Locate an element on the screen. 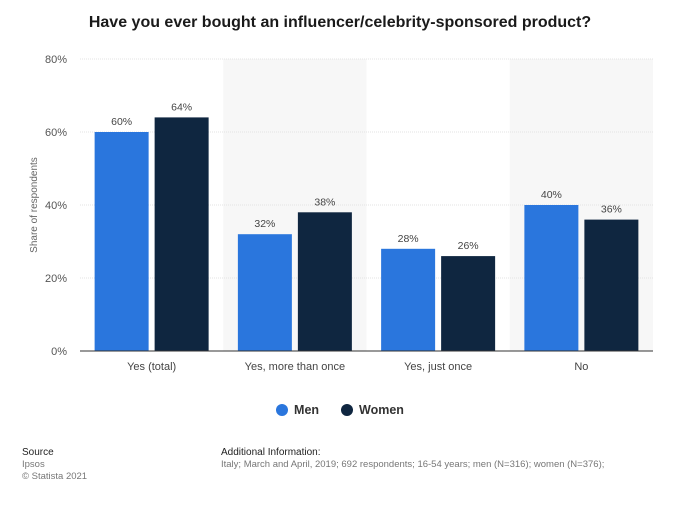 Image resolution: width=680 pixels, height=505 pixels. y-tick-label: 40% is located at coordinates (56, 206).